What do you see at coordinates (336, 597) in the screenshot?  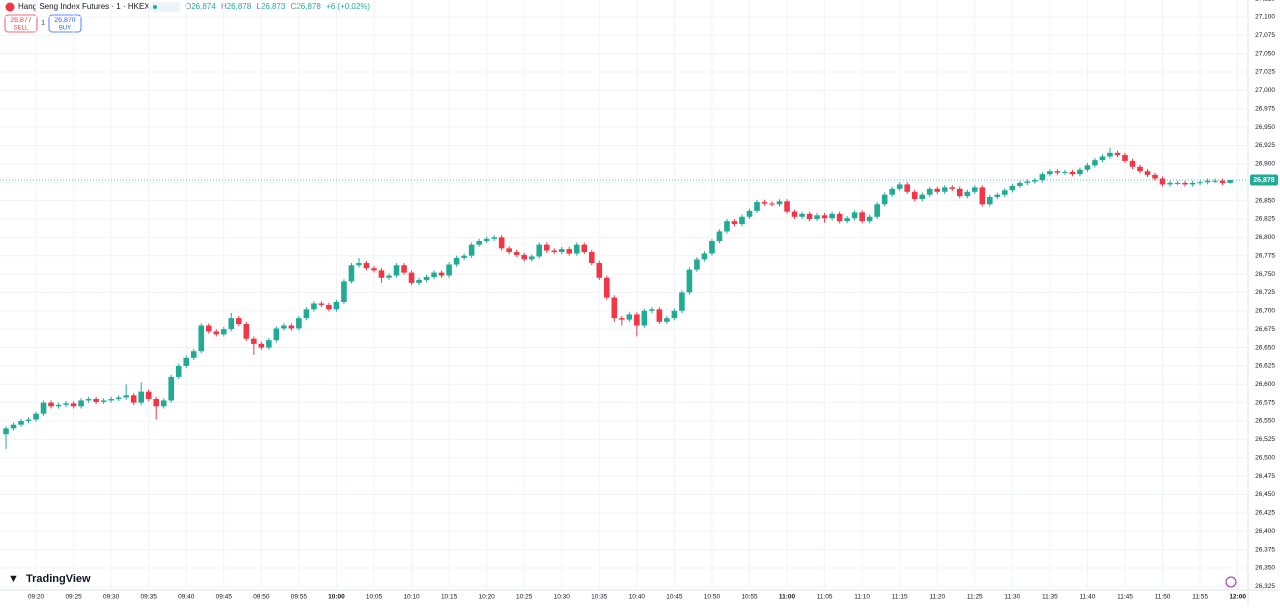 I see `x-tick-label: 10:00` at bounding box center [336, 597].